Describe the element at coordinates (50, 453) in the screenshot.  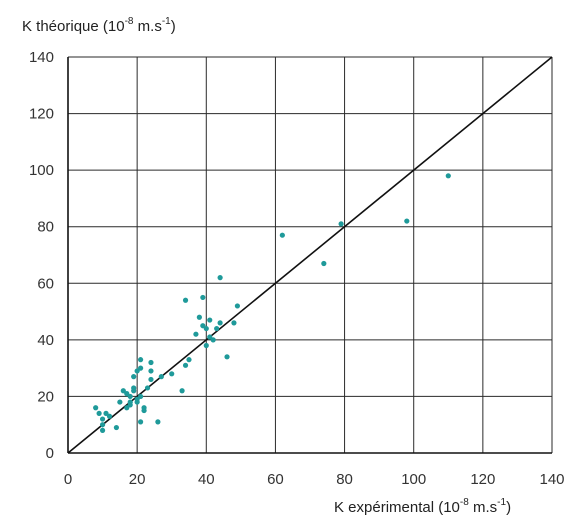
I see `y-tick-label: 0` at that location.